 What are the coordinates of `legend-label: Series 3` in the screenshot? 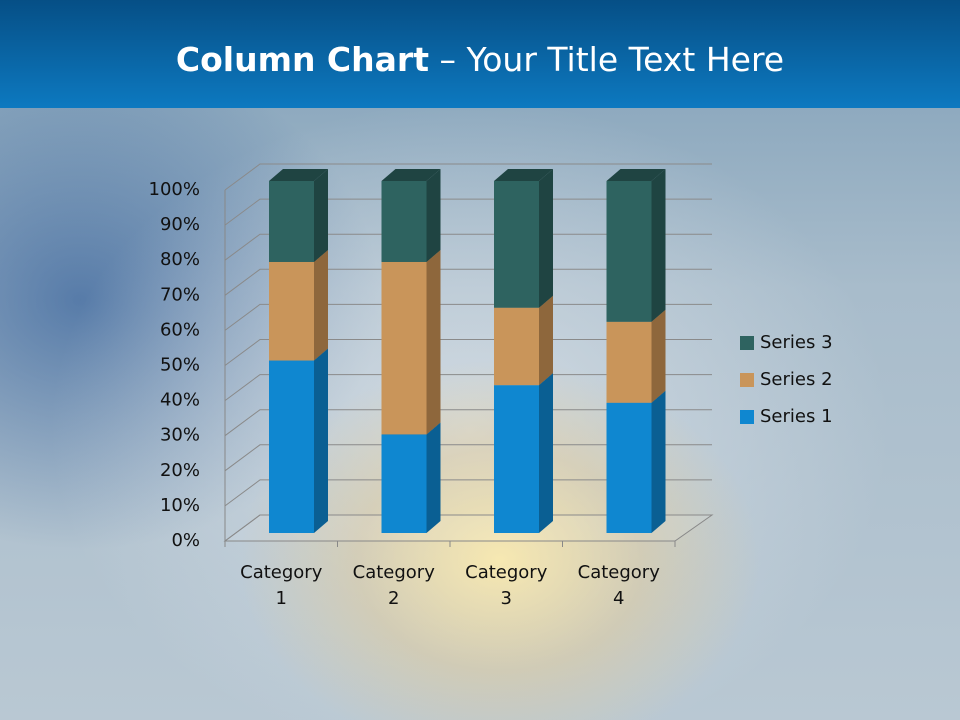 It's located at (796, 342).